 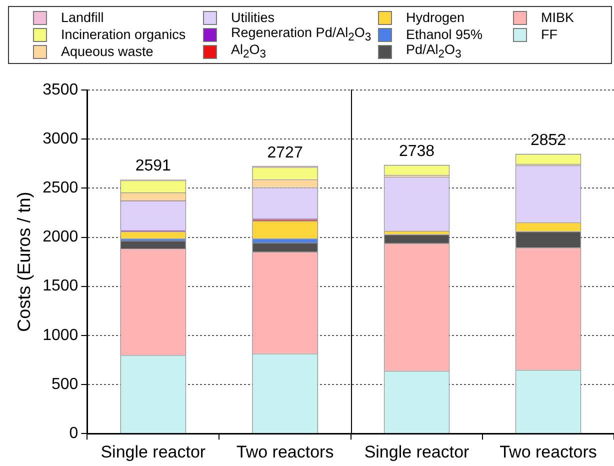 What do you see at coordinates (82, 17) in the screenshot?
I see `legend-label: Landfill` at bounding box center [82, 17].